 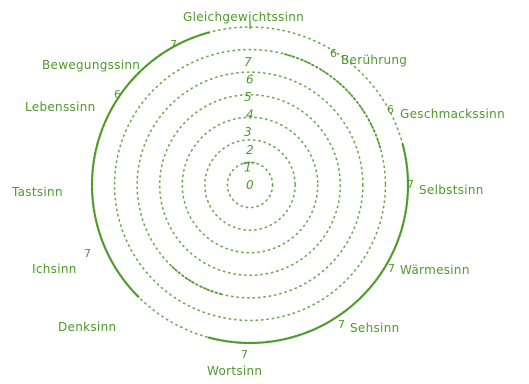 What do you see at coordinates (54, 269) in the screenshot?
I see `label-ichsinn: Ichsinn` at bounding box center [54, 269].